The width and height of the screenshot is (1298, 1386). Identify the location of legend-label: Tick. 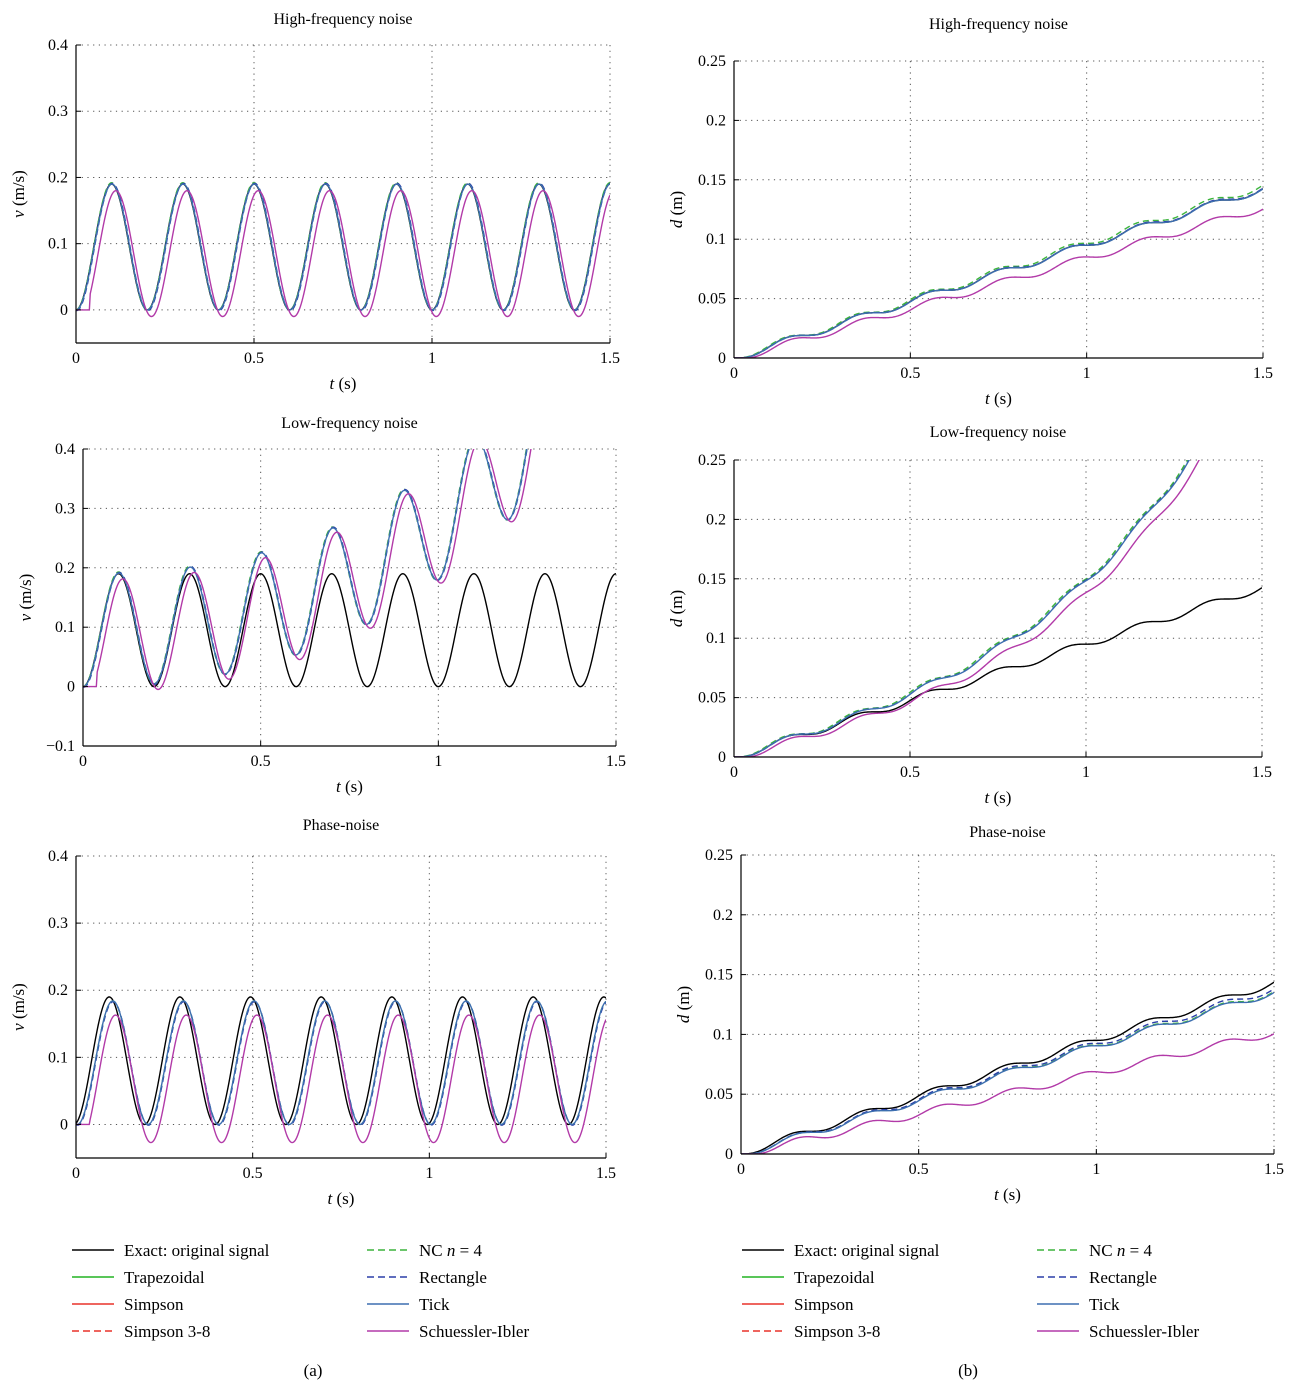
(1104, 1304).